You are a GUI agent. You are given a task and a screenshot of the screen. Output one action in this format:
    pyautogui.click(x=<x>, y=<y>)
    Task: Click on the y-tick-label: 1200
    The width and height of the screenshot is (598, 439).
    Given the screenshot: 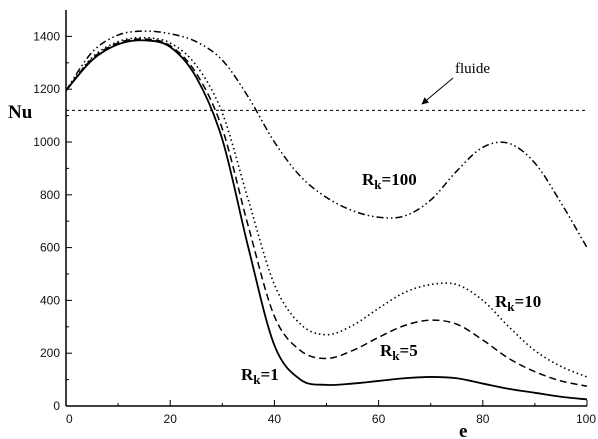 What is the action you would take?
    pyautogui.click(x=46, y=89)
    